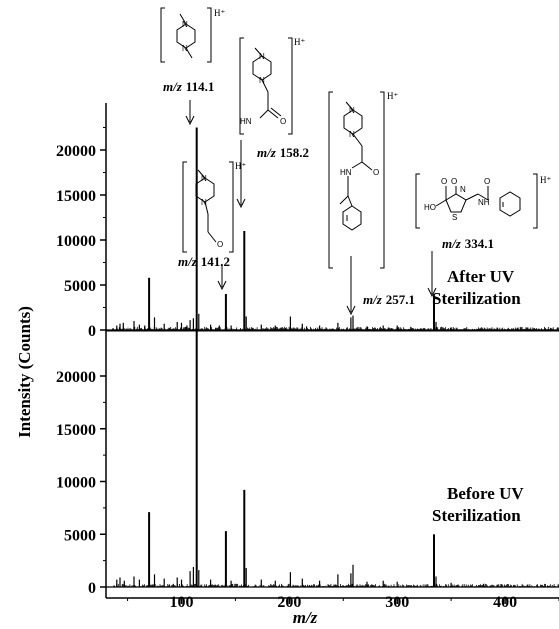 The image size is (559, 629). I want to click on annotation-158: N N HN O H⁺ m/z 158.2, so click(272, 123).